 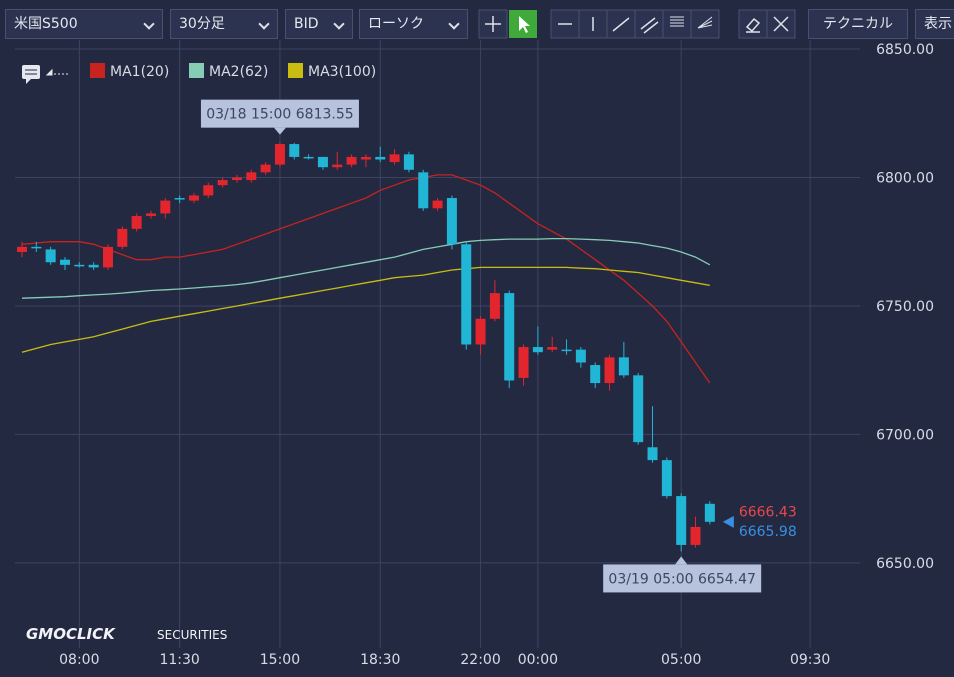 I want to click on symbol-select: 米国S500, so click(x=84, y=24).